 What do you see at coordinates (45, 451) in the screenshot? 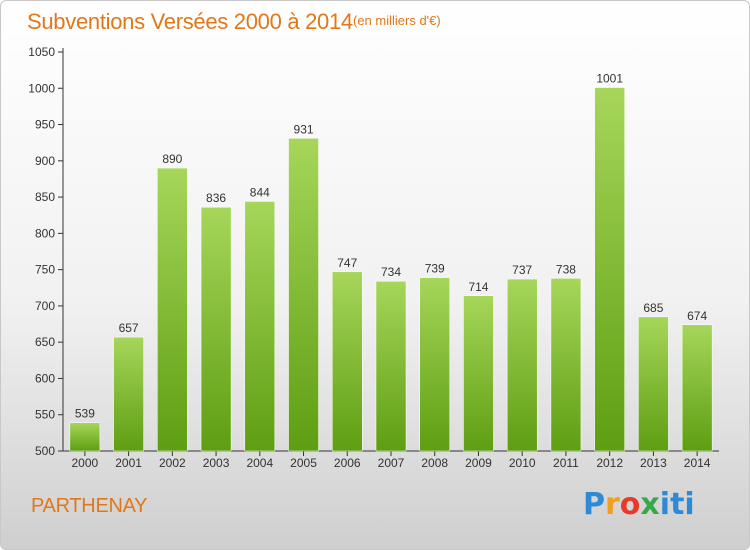
I see `y-tick-label: 500` at bounding box center [45, 451].